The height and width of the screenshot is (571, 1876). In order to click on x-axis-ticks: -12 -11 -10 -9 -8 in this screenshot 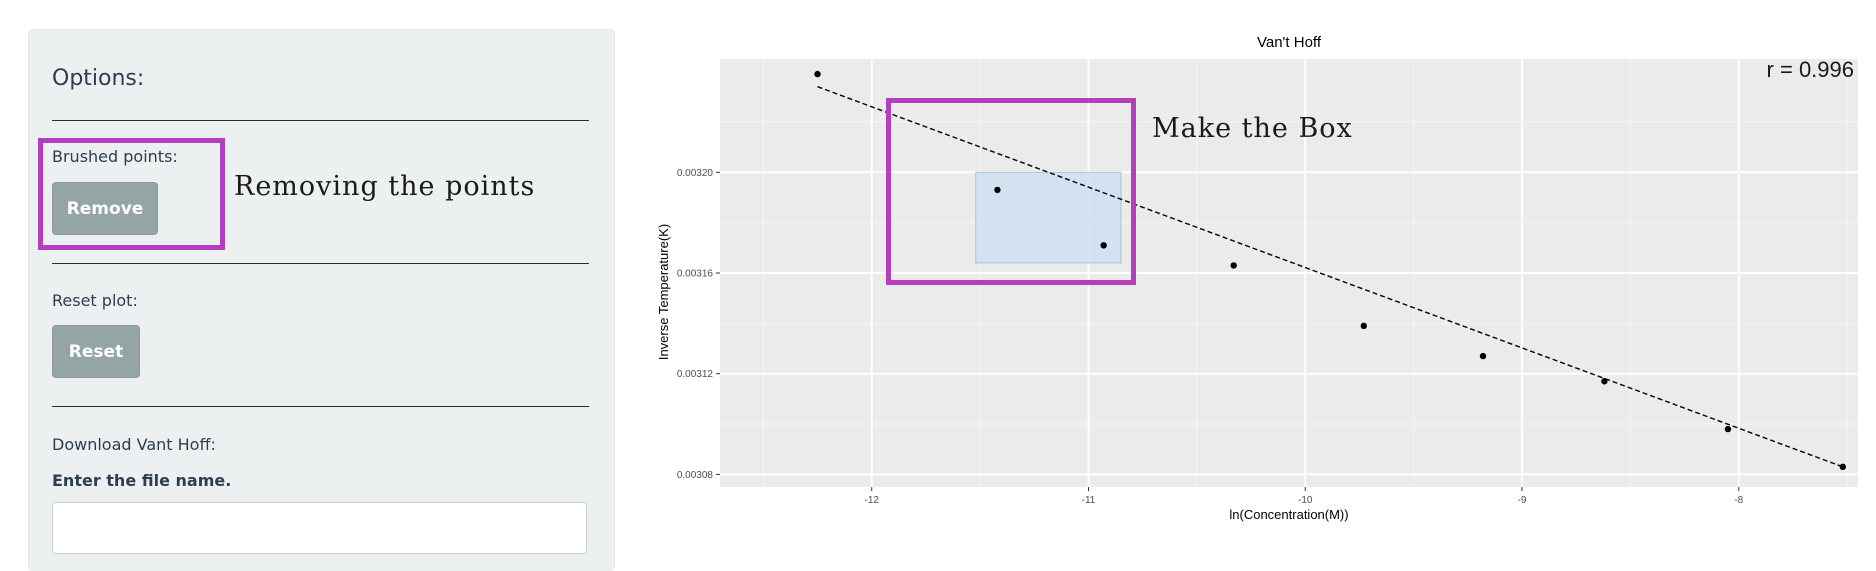, I will do `click(1304, 496)`.